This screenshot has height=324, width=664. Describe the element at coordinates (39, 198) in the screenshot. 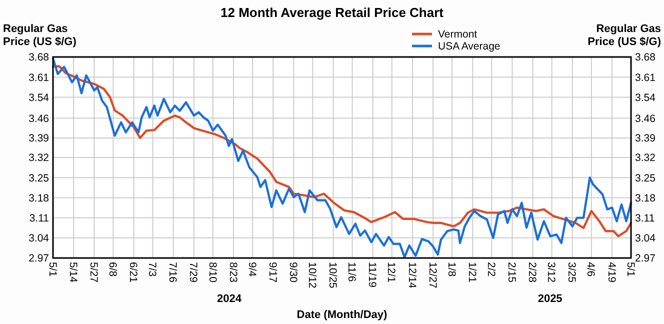

I see `y-tick-label: 3.18` at that location.